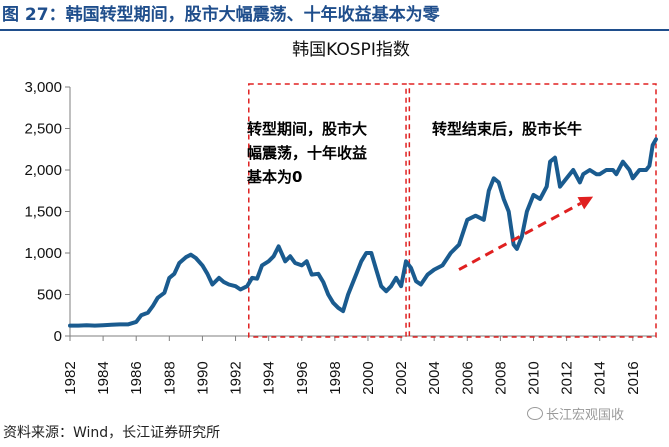 This screenshot has height=447, width=669. I want to click on x-tick-label: 2012, so click(567, 377).